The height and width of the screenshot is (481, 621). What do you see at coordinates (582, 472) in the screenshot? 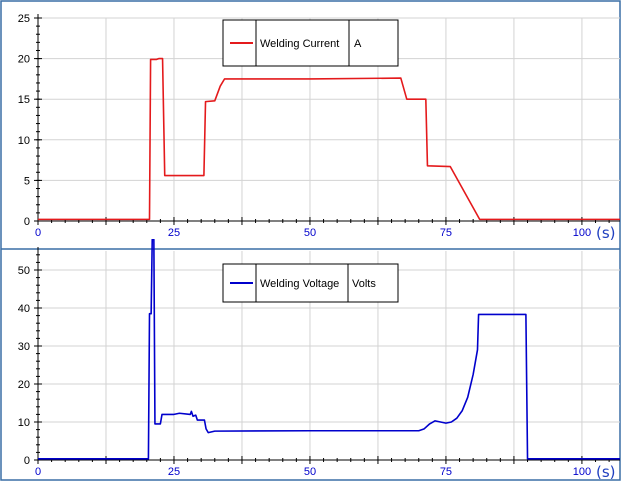
I see `voltage-x-tick-label: 100` at bounding box center [582, 472].